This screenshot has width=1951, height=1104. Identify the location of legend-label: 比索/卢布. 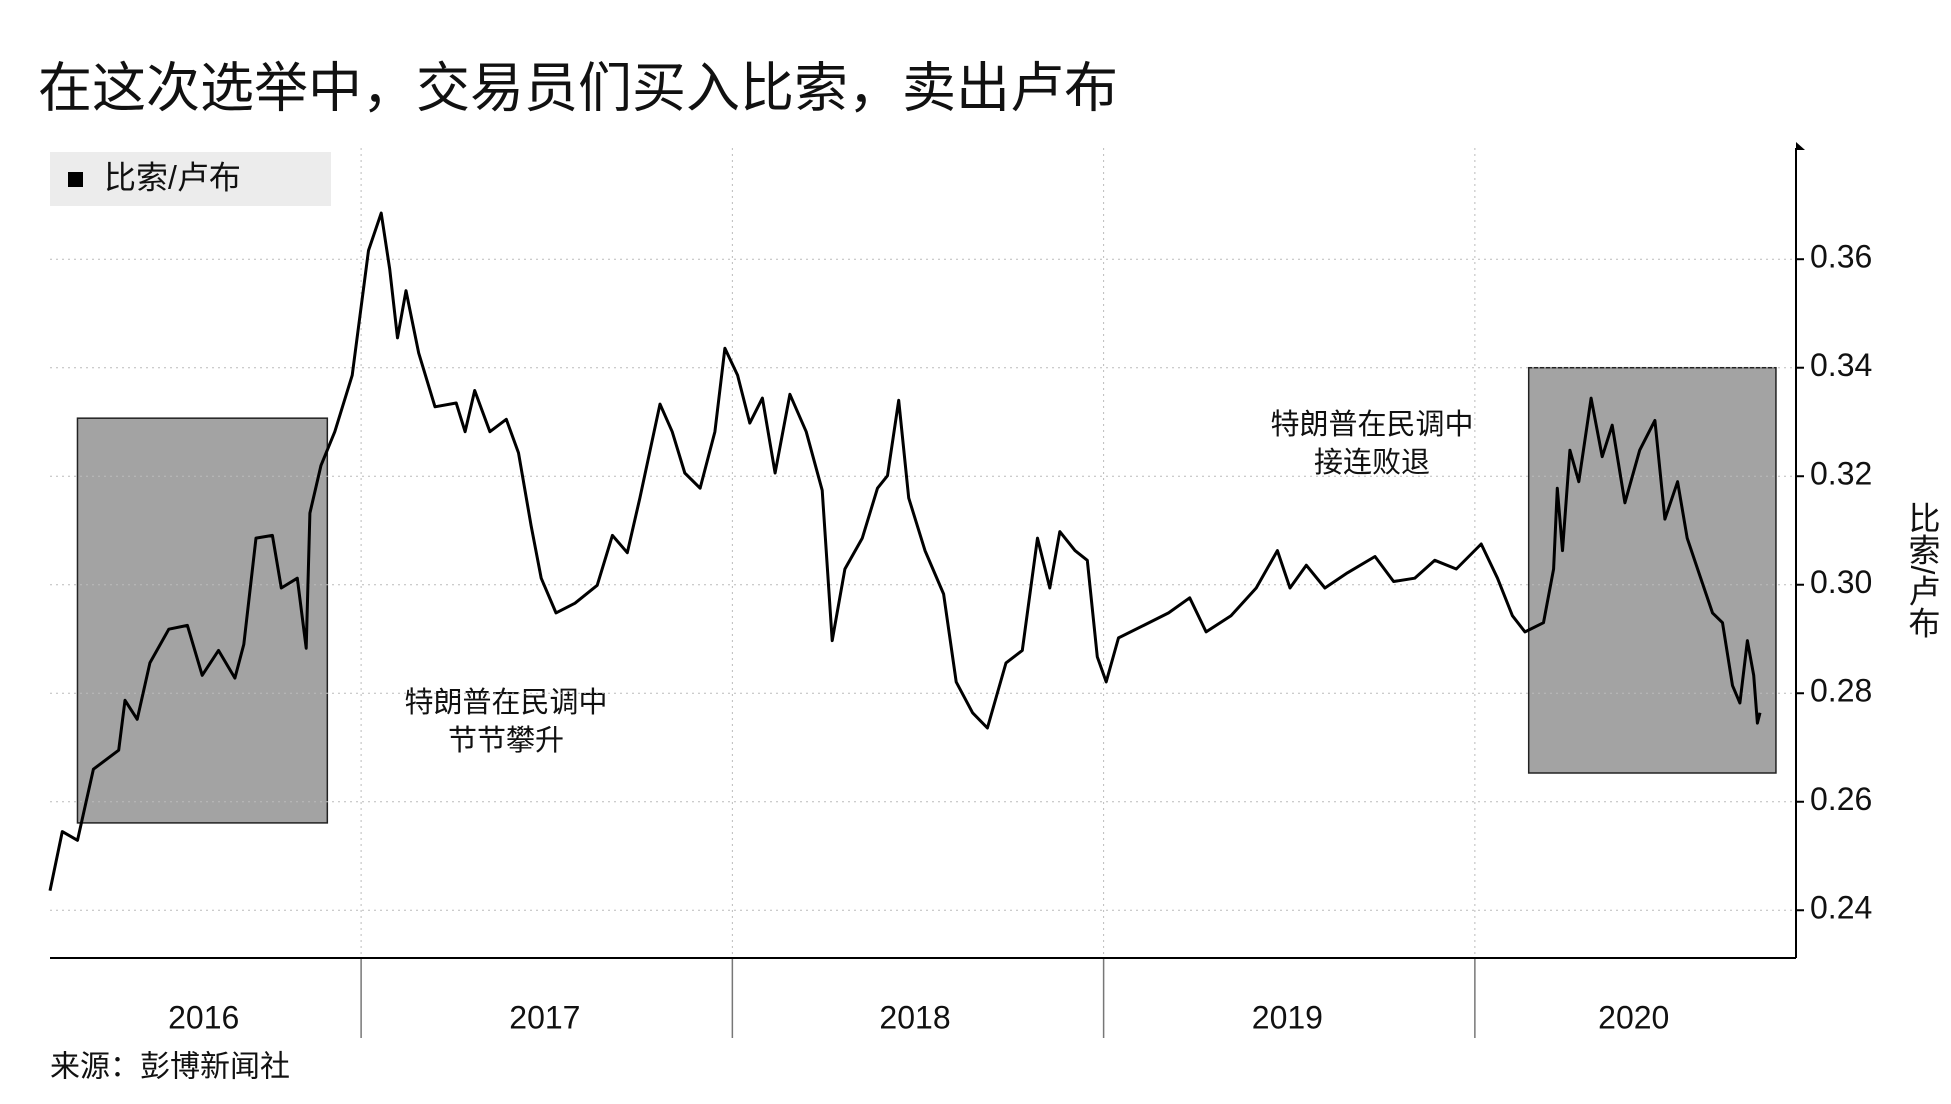
(172, 177).